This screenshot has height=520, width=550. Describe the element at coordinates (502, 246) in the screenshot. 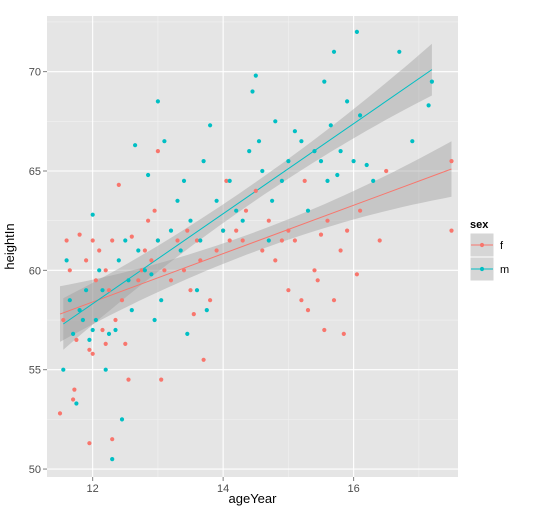

I see `legend-label-f: f` at that location.